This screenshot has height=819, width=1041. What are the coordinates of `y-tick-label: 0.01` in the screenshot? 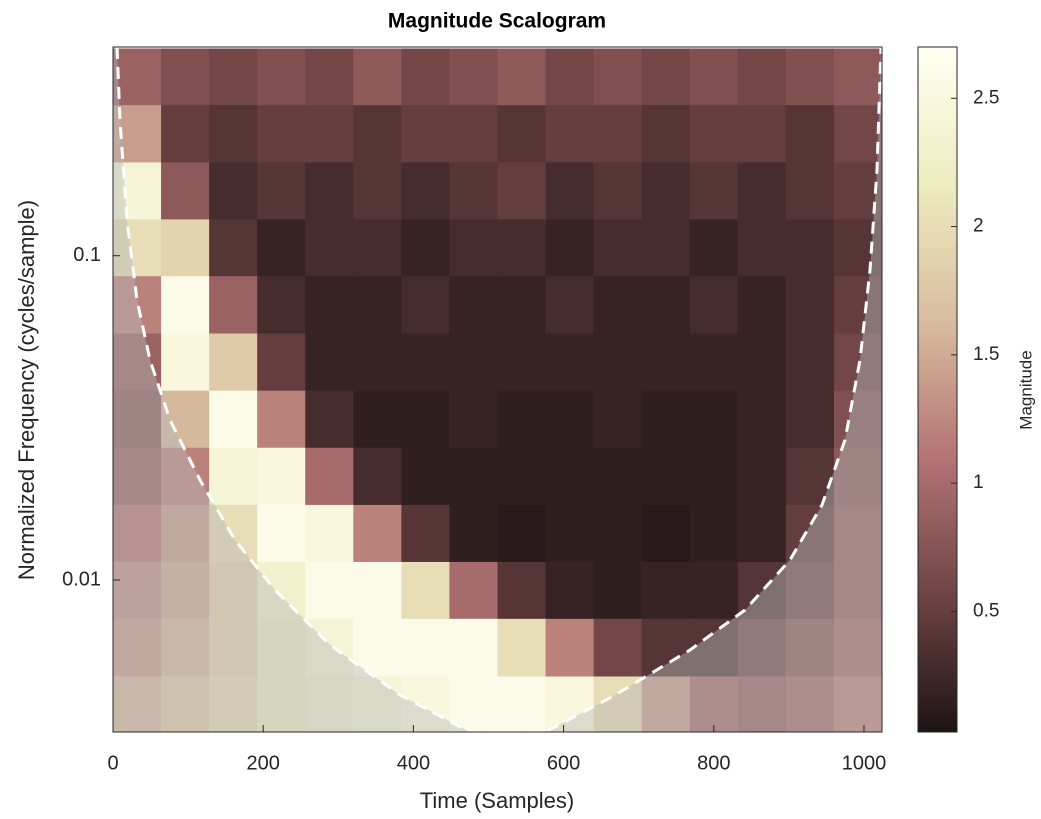 It's located at (81, 579).